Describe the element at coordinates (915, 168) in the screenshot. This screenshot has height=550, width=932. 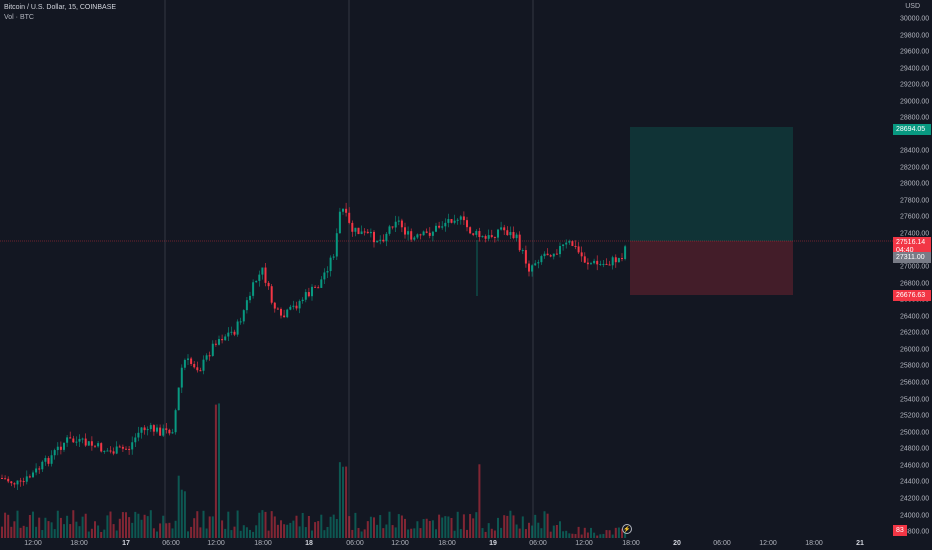
I see `price-tick: 28200.00` at that location.